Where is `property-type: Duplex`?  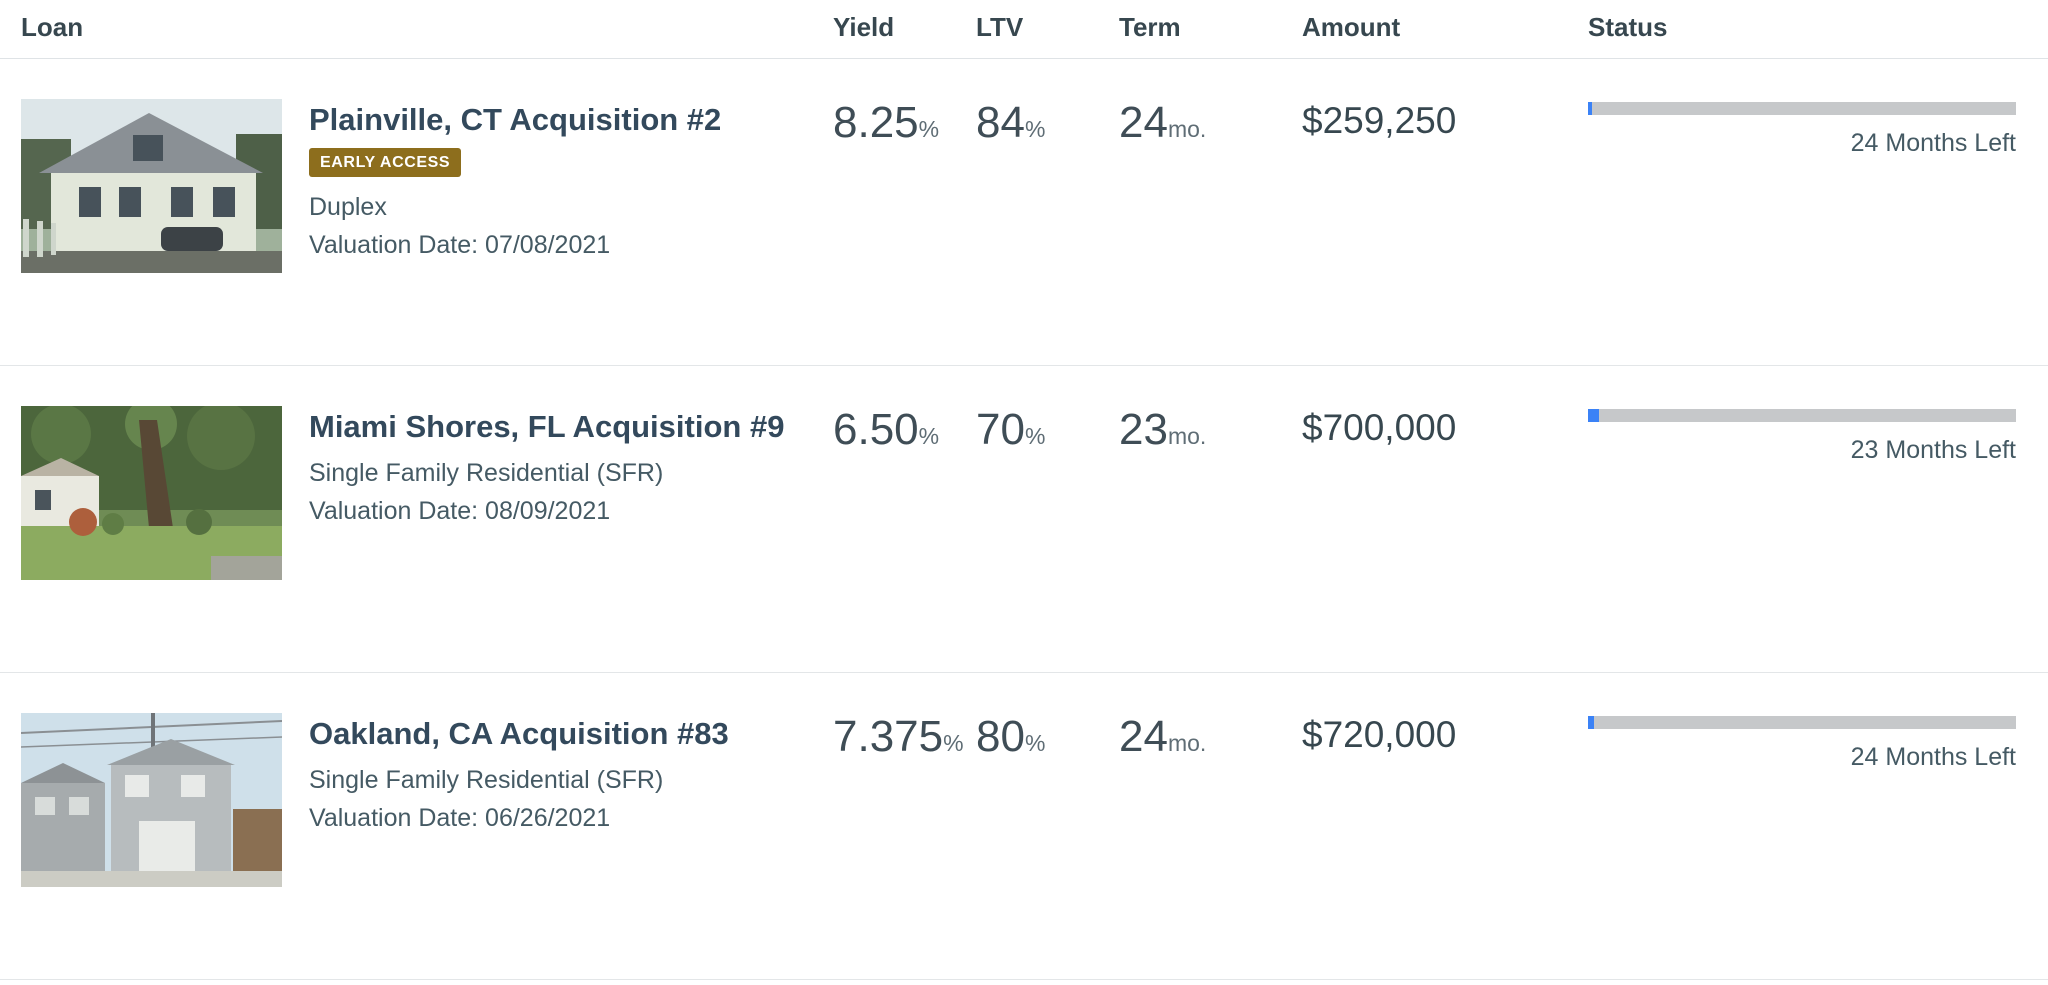
property-type: Duplex is located at coordinates (348, 207).